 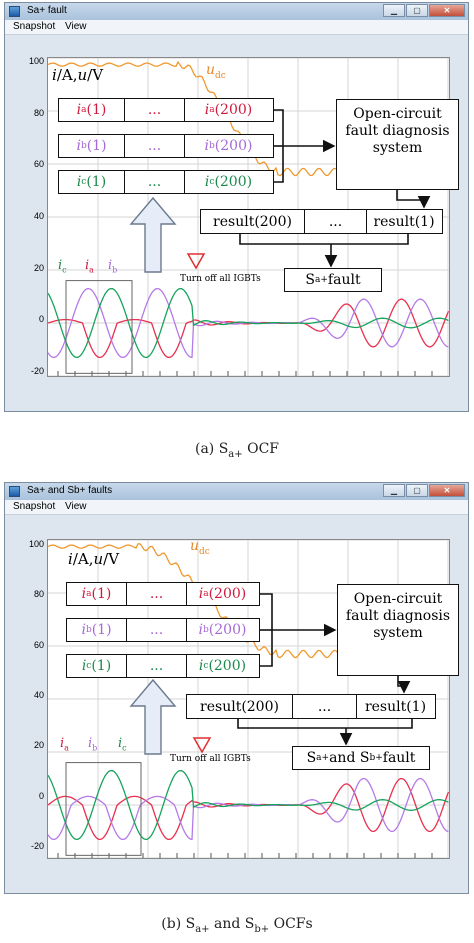 I want to click on diagram-arrows-a, so click(x=280, y=191).